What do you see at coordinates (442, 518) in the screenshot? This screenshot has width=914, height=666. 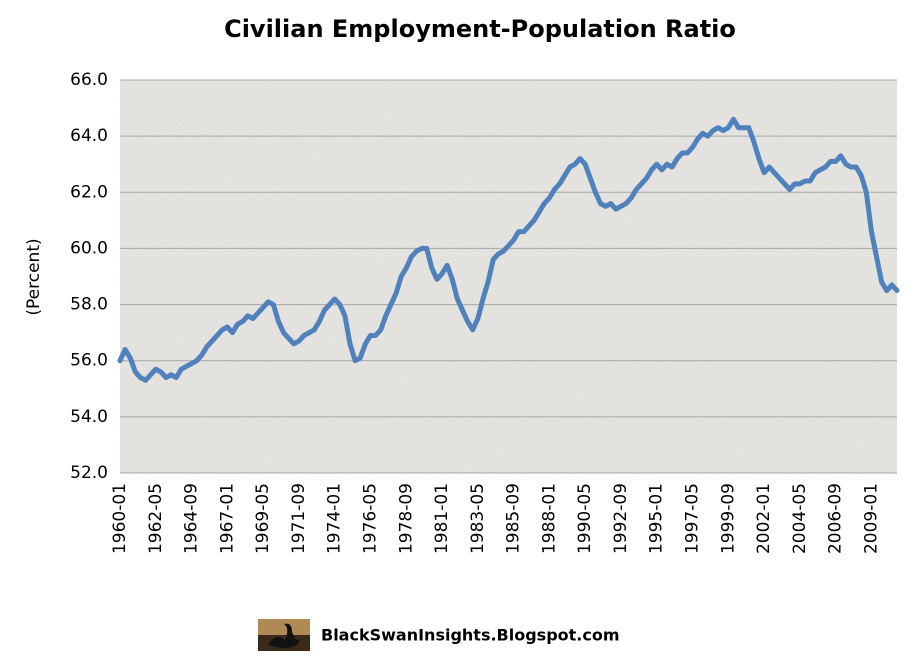 I see `x-tick-label: 1981-01` at bounding box center [442, 518].